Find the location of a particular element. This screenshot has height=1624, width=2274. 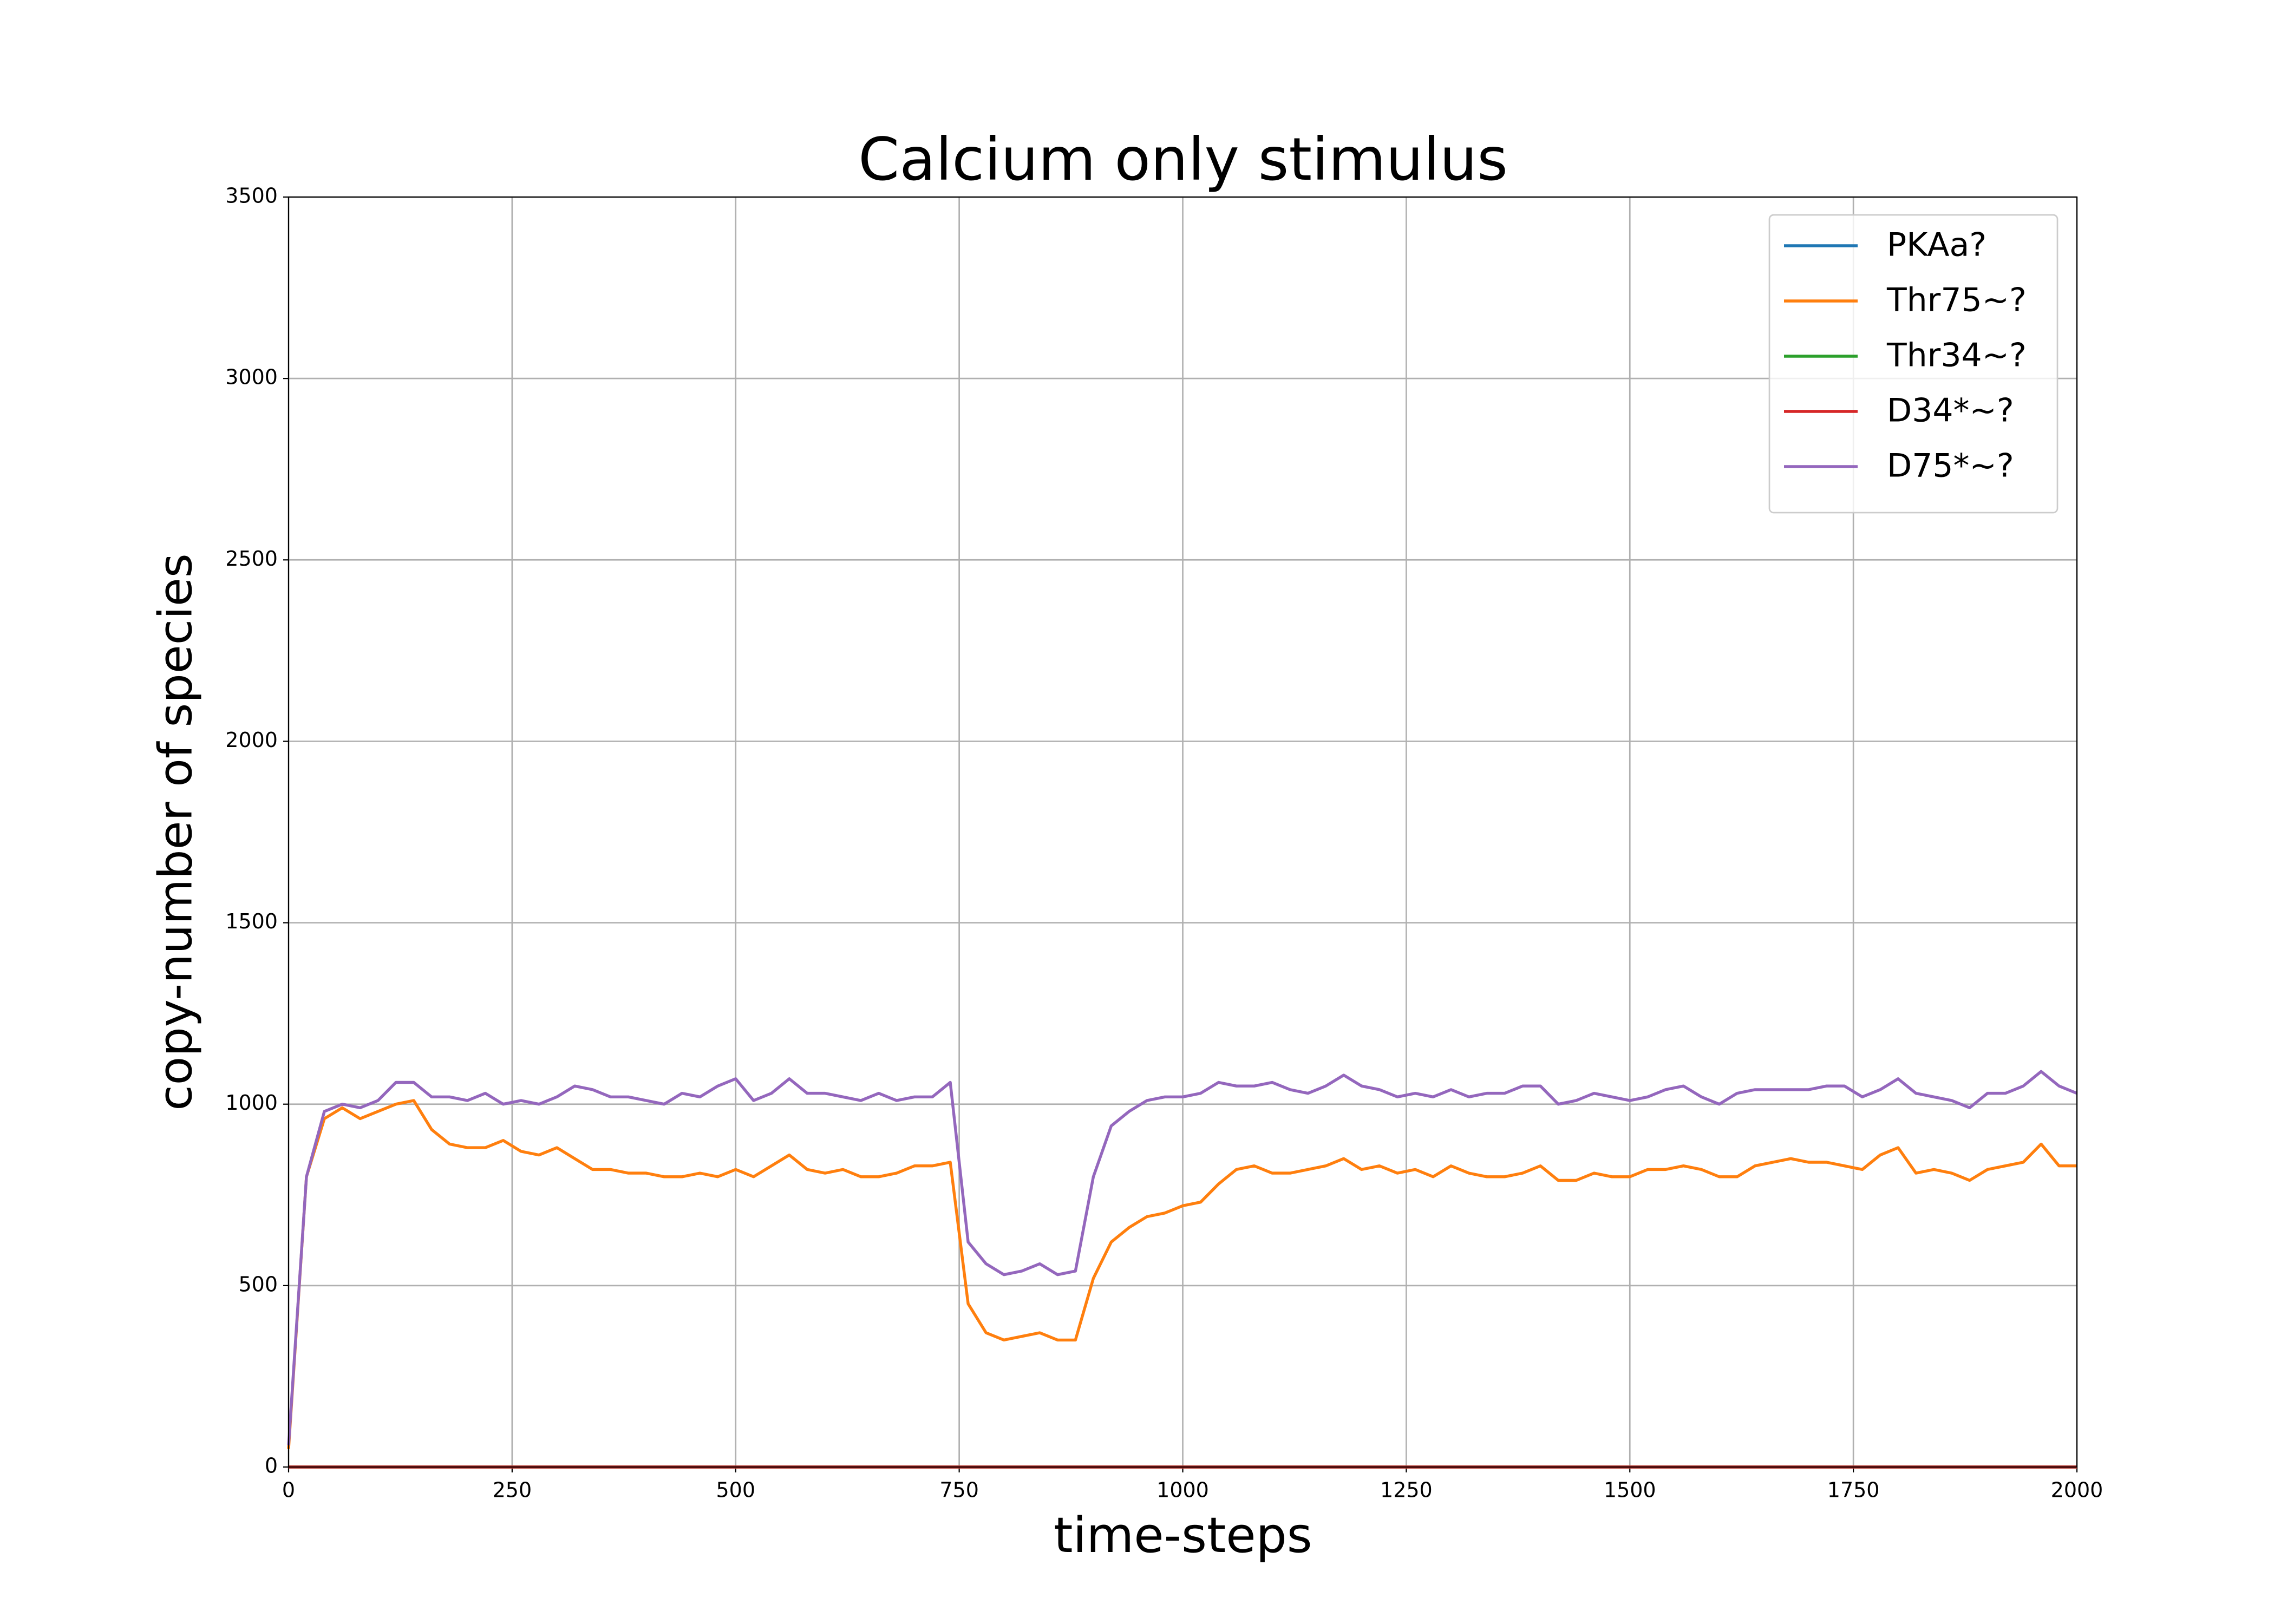

chart-title: Calcium only stimulus is located at coordinates (1183, 159).